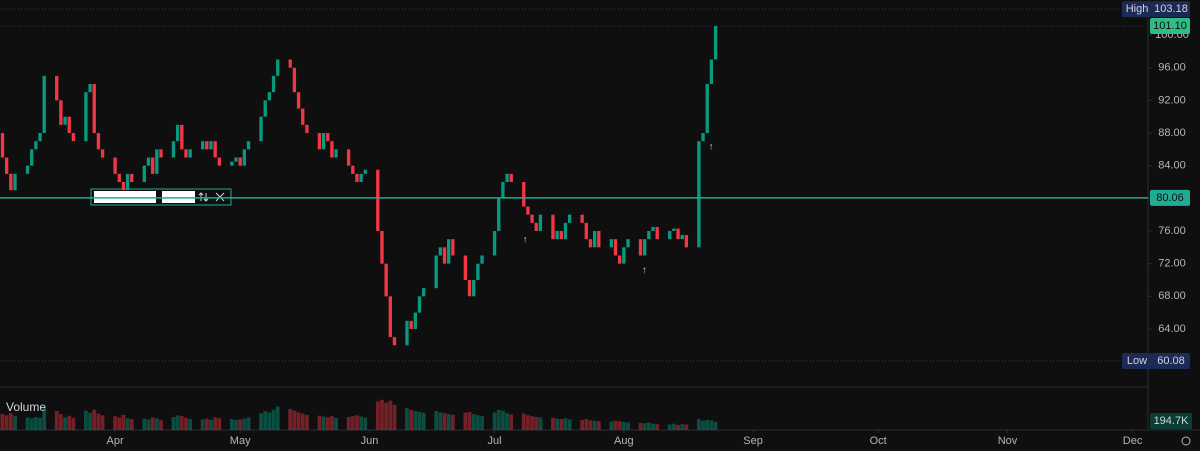 The width and height of the screenshot is (1200, 451). I want to click on swap-icon, so click(203, 197).